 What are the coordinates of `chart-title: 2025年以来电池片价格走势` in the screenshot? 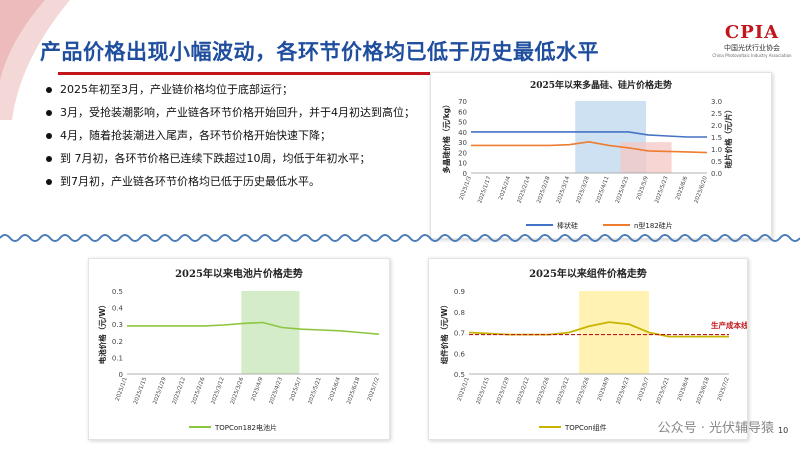 It's located at (239, 274).